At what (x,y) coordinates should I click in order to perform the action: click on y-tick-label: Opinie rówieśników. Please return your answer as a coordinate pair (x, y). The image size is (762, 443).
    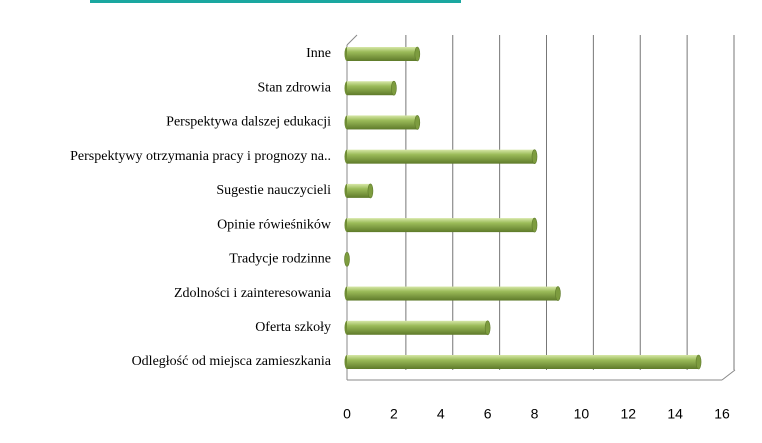
    Looking at the image, I should click on (274, 224).